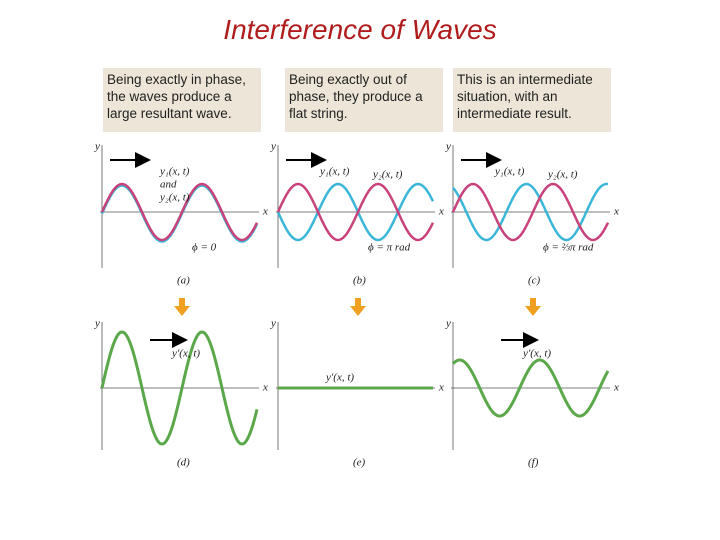 The height and width of the screenshot is (540, 720). What do you see at coordinates (568, 248) in the screenshot?
I see `phase-label: ϕ = ⅔π rad` at bounding box center [568, 248].